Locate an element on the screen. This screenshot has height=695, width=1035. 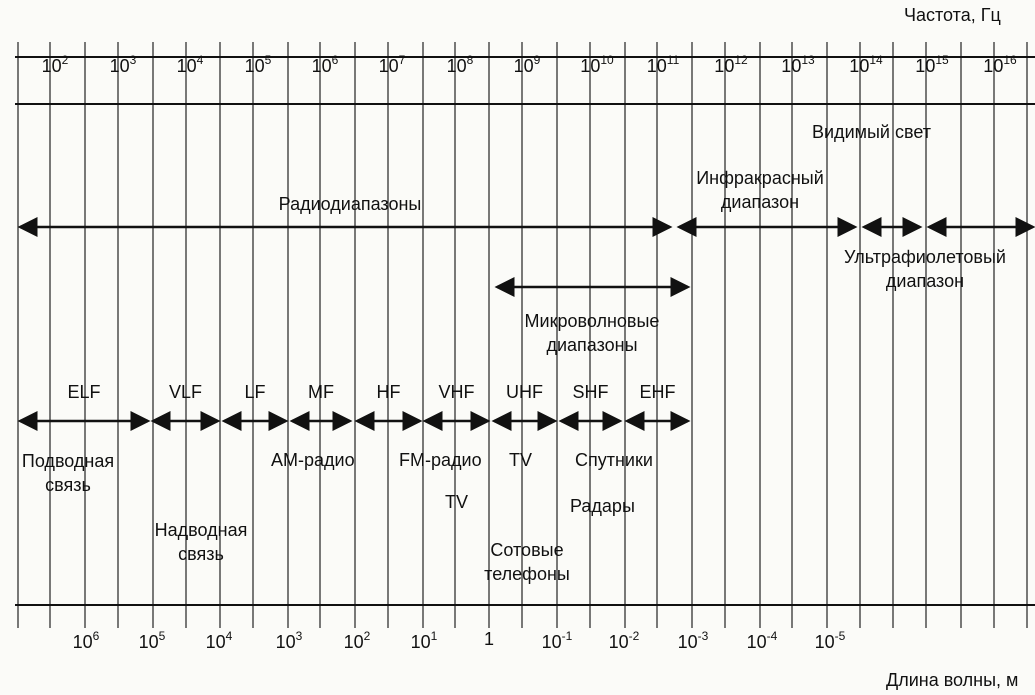
frequency-tick-label-exponent: 12 is located at coordinates (741, 60).